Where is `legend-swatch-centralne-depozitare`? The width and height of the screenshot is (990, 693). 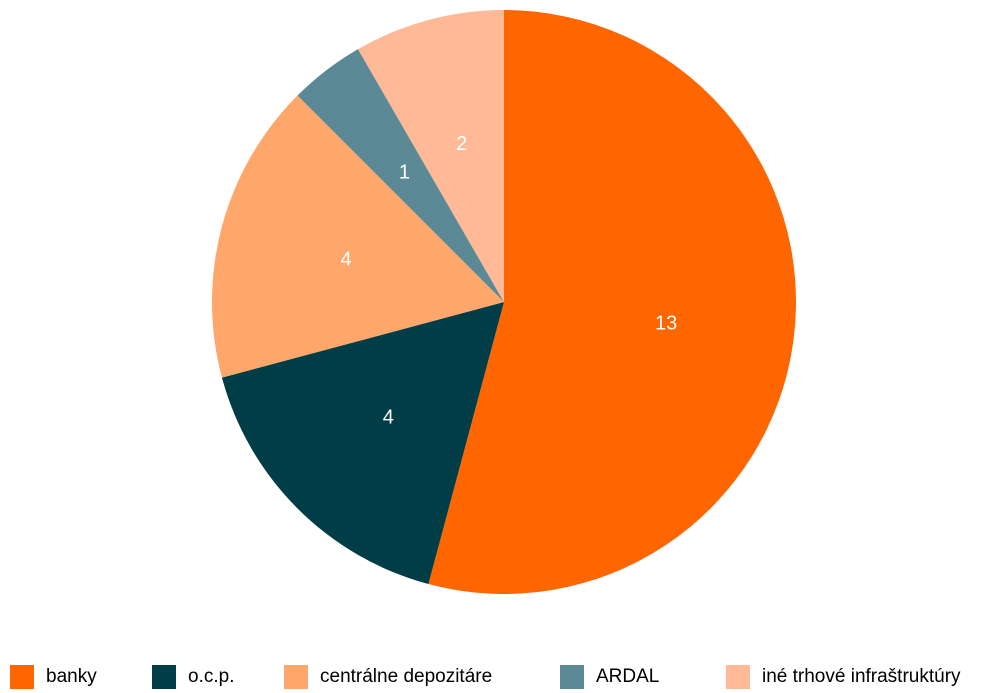 legend-swatch-centralne-depozitare is located at coordinates (296, 677).